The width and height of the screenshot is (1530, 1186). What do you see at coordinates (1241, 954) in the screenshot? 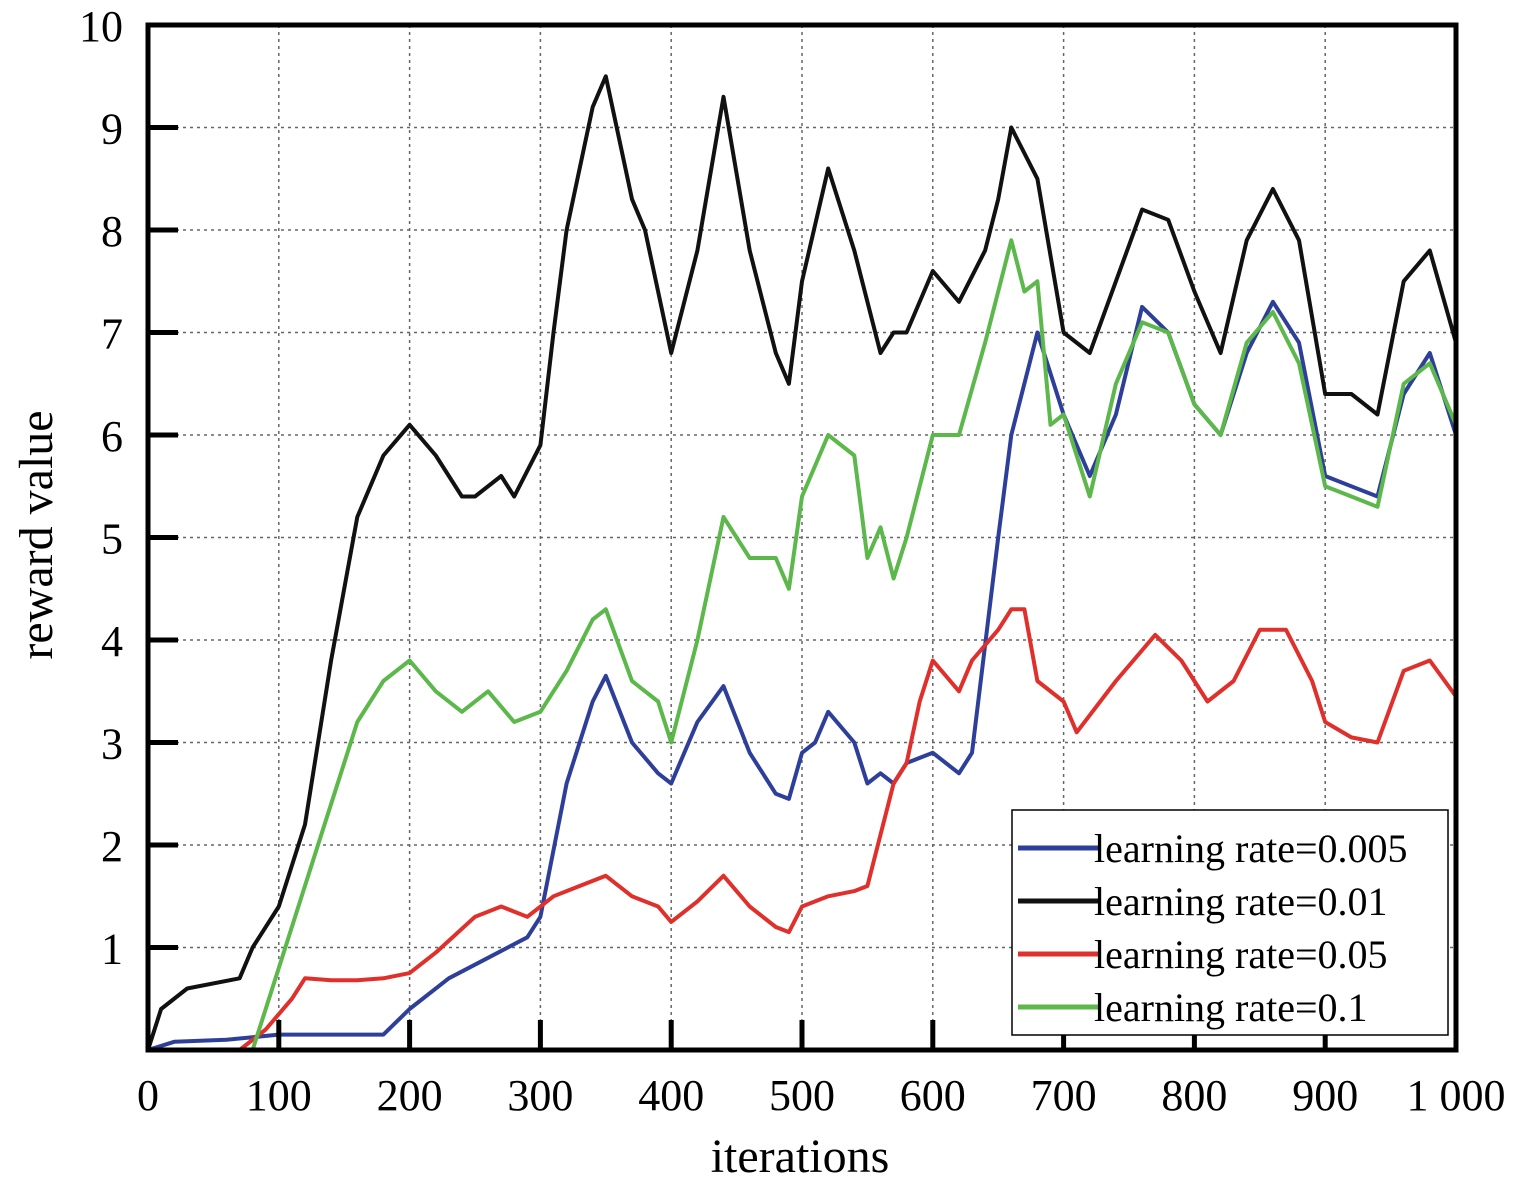
I see `legend-label: learning rate=0.05` at bounding box center [1241, 954].